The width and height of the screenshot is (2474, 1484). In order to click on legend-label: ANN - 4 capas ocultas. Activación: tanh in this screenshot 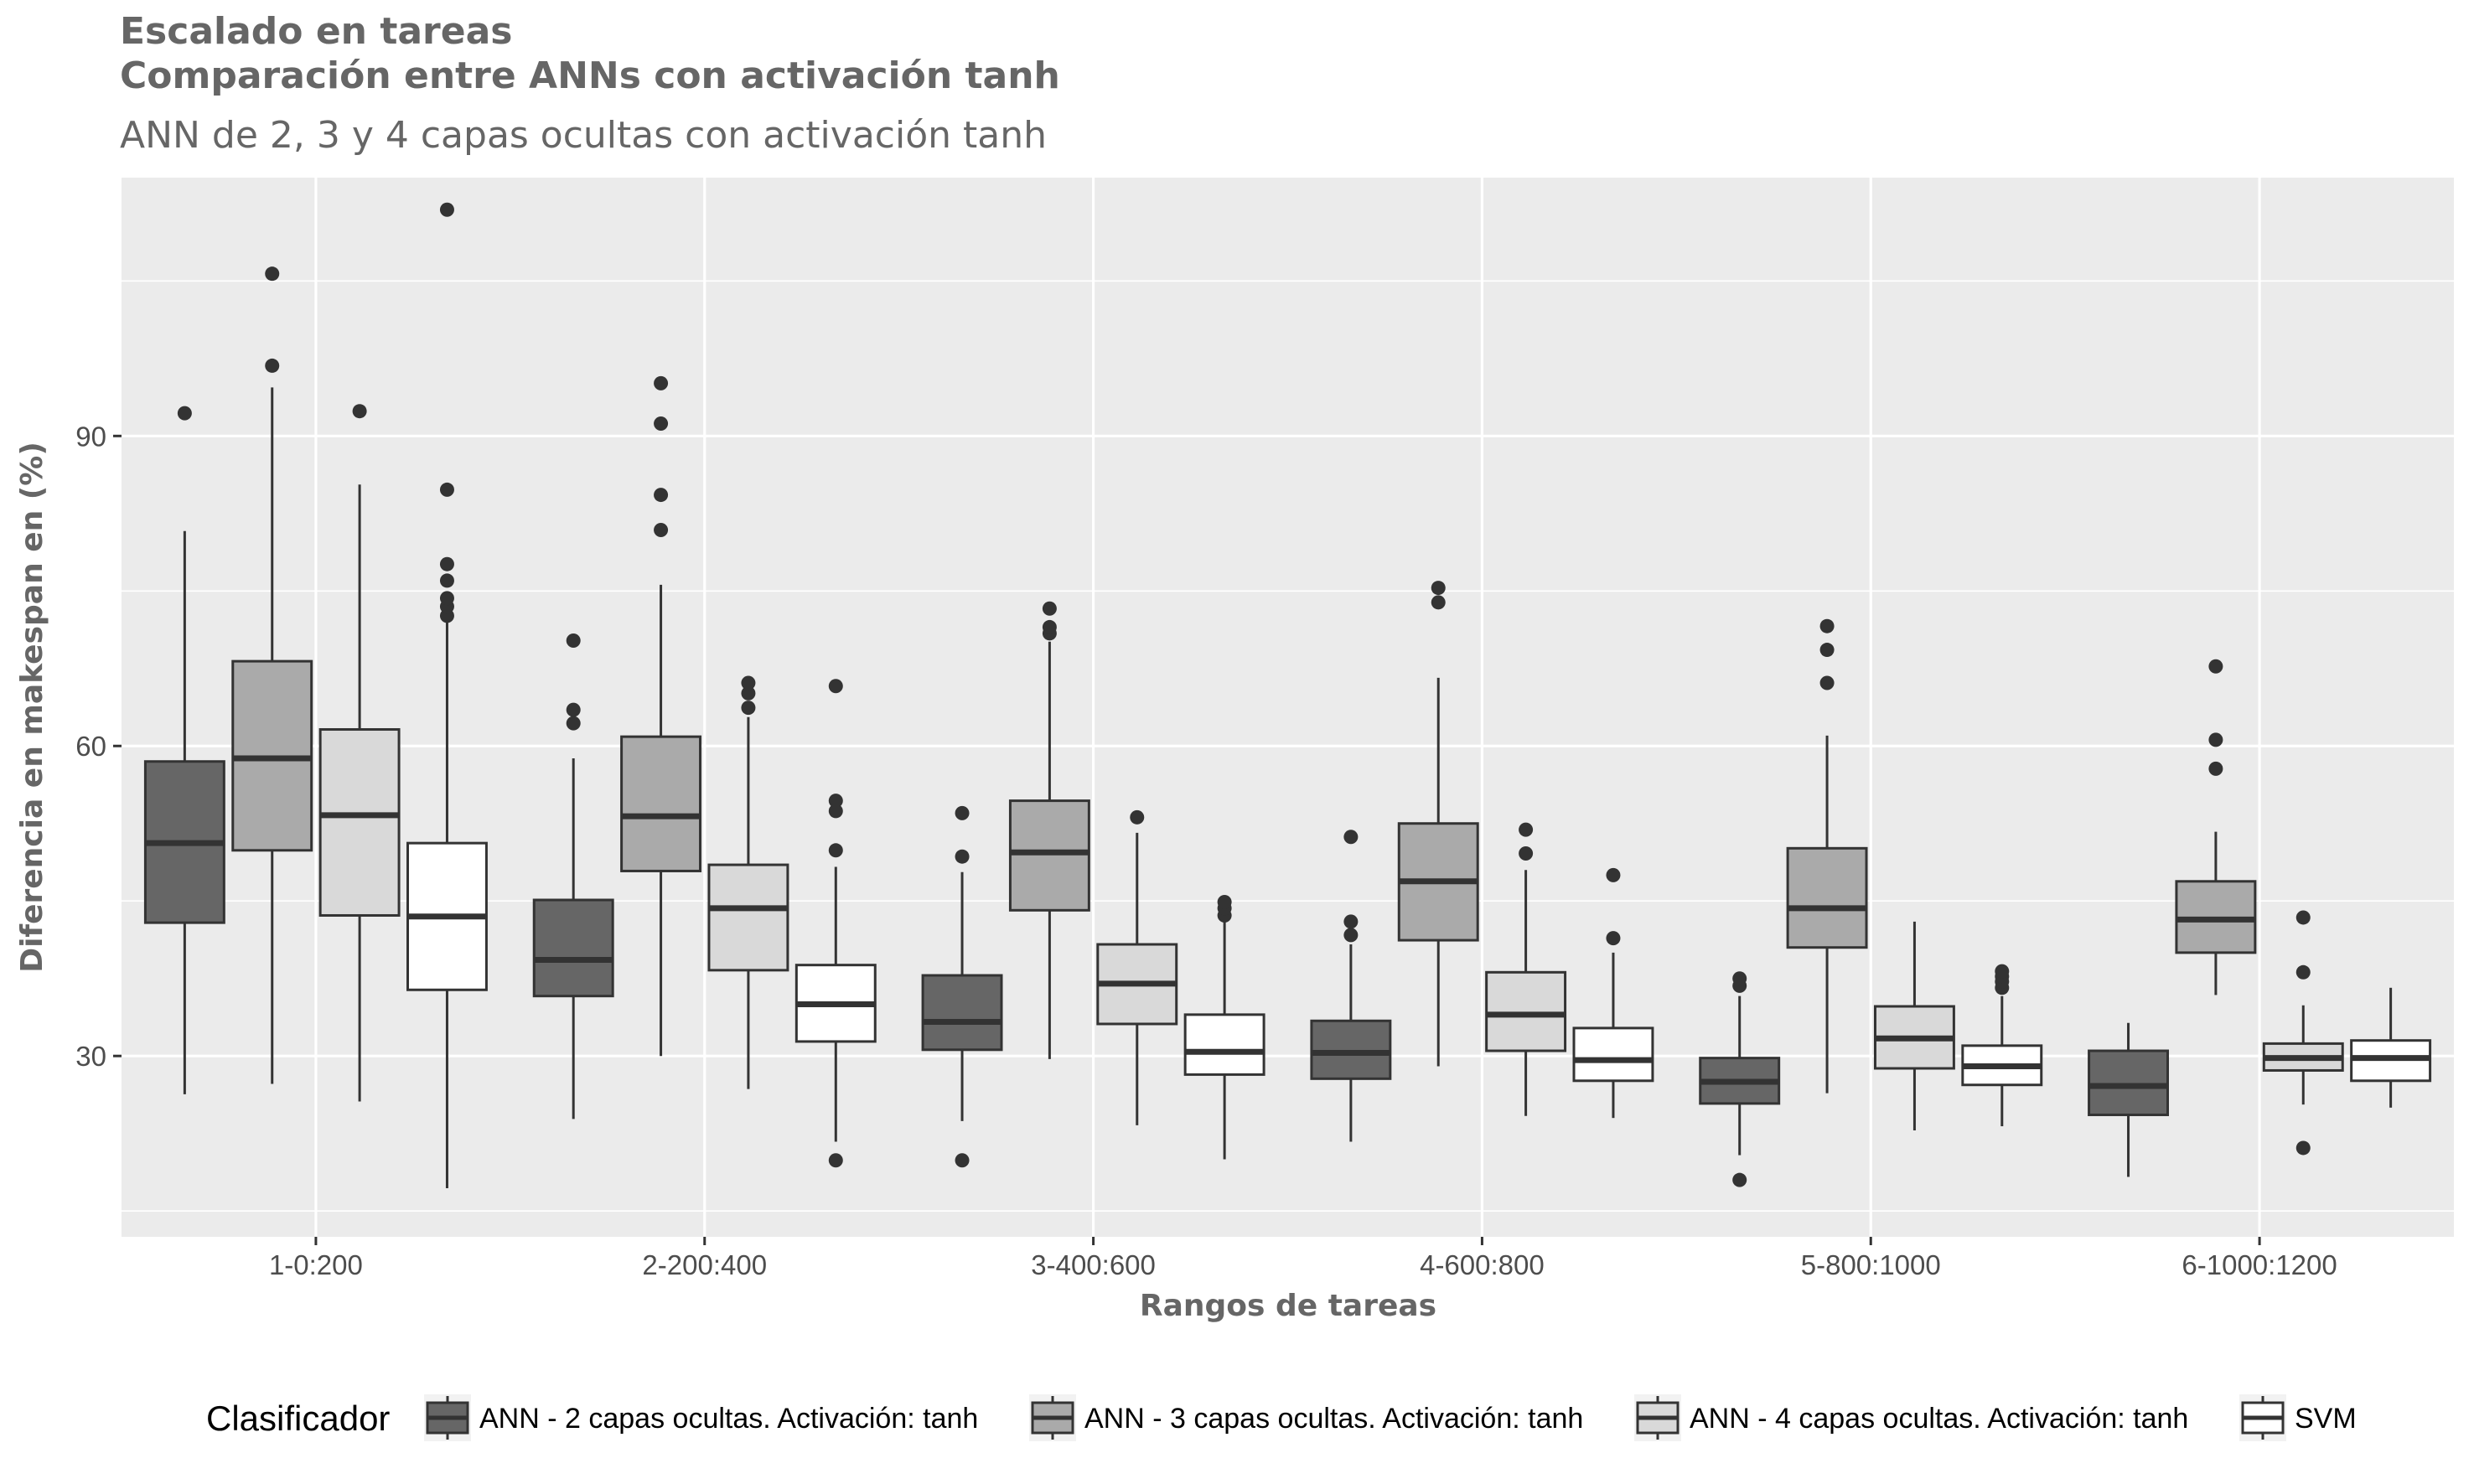, I will do `click(1939, 1419)`.